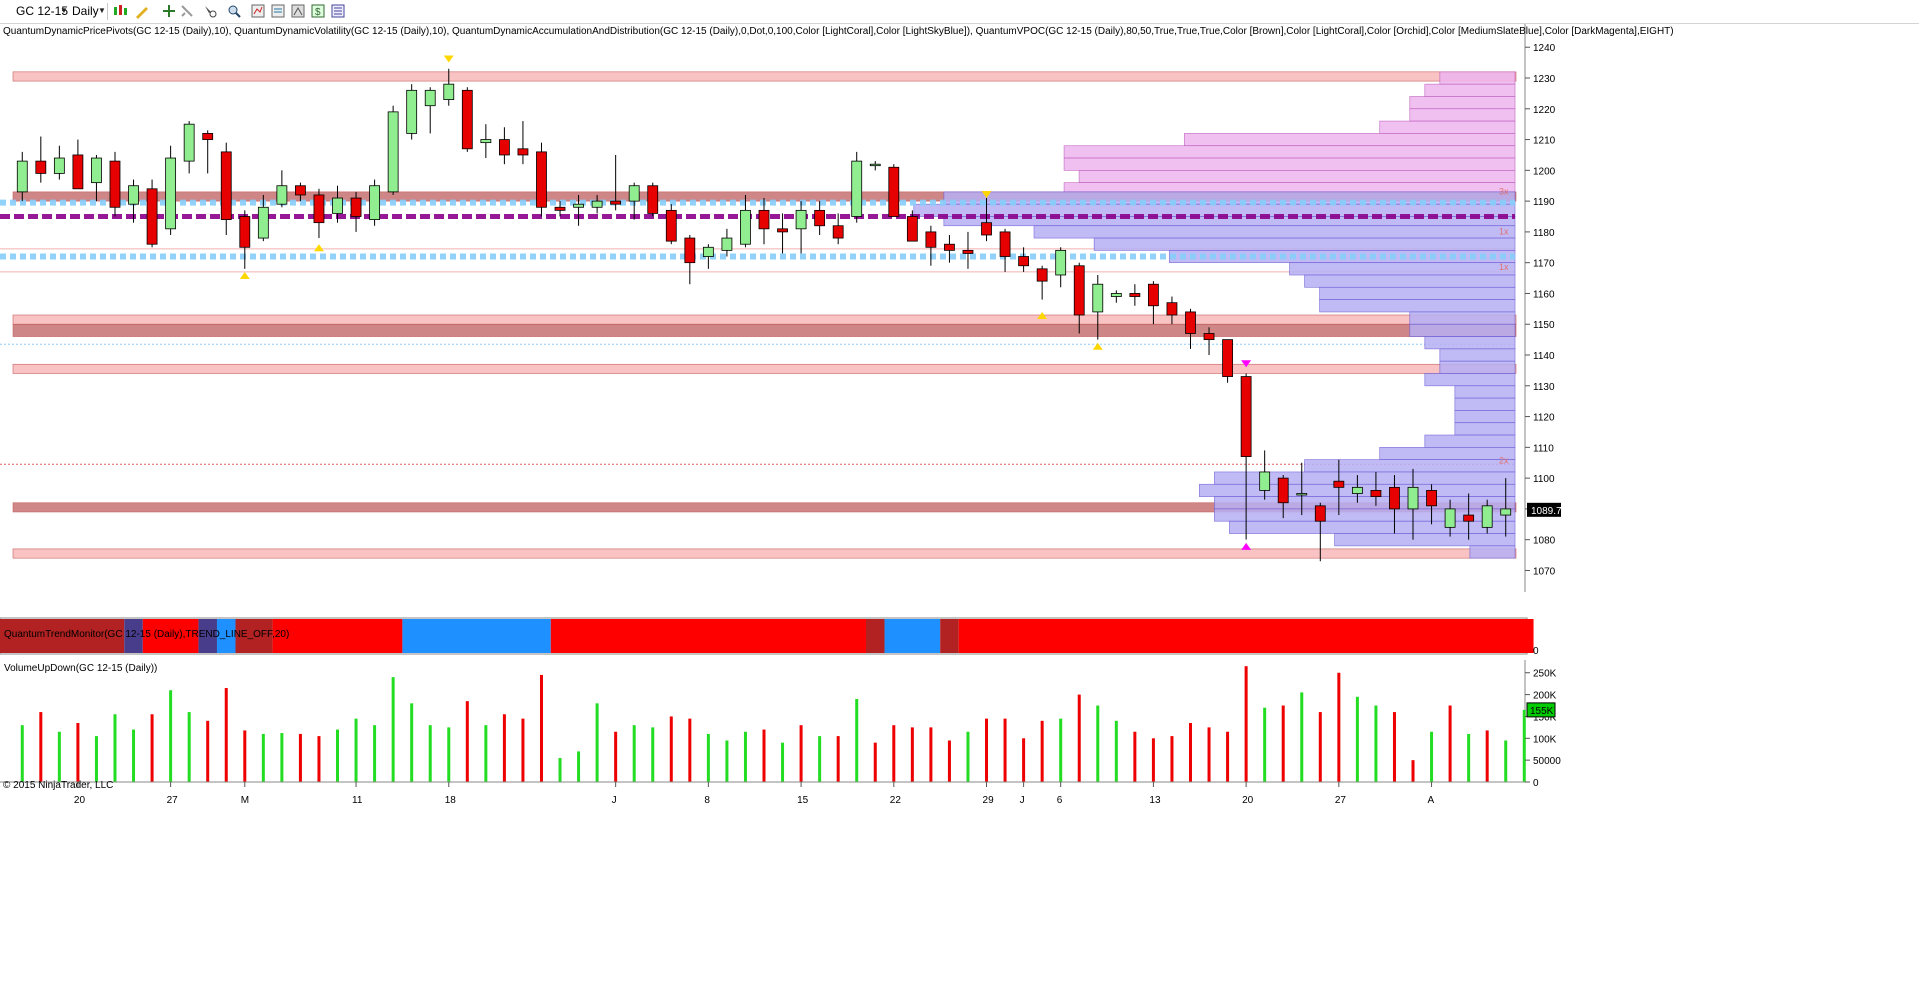 Image resolution: width=1919 pixels, height=991 pixels. Describe the element at coordinates (769, 637) in the screenshot. I see `trend-panel: 0` at that location.